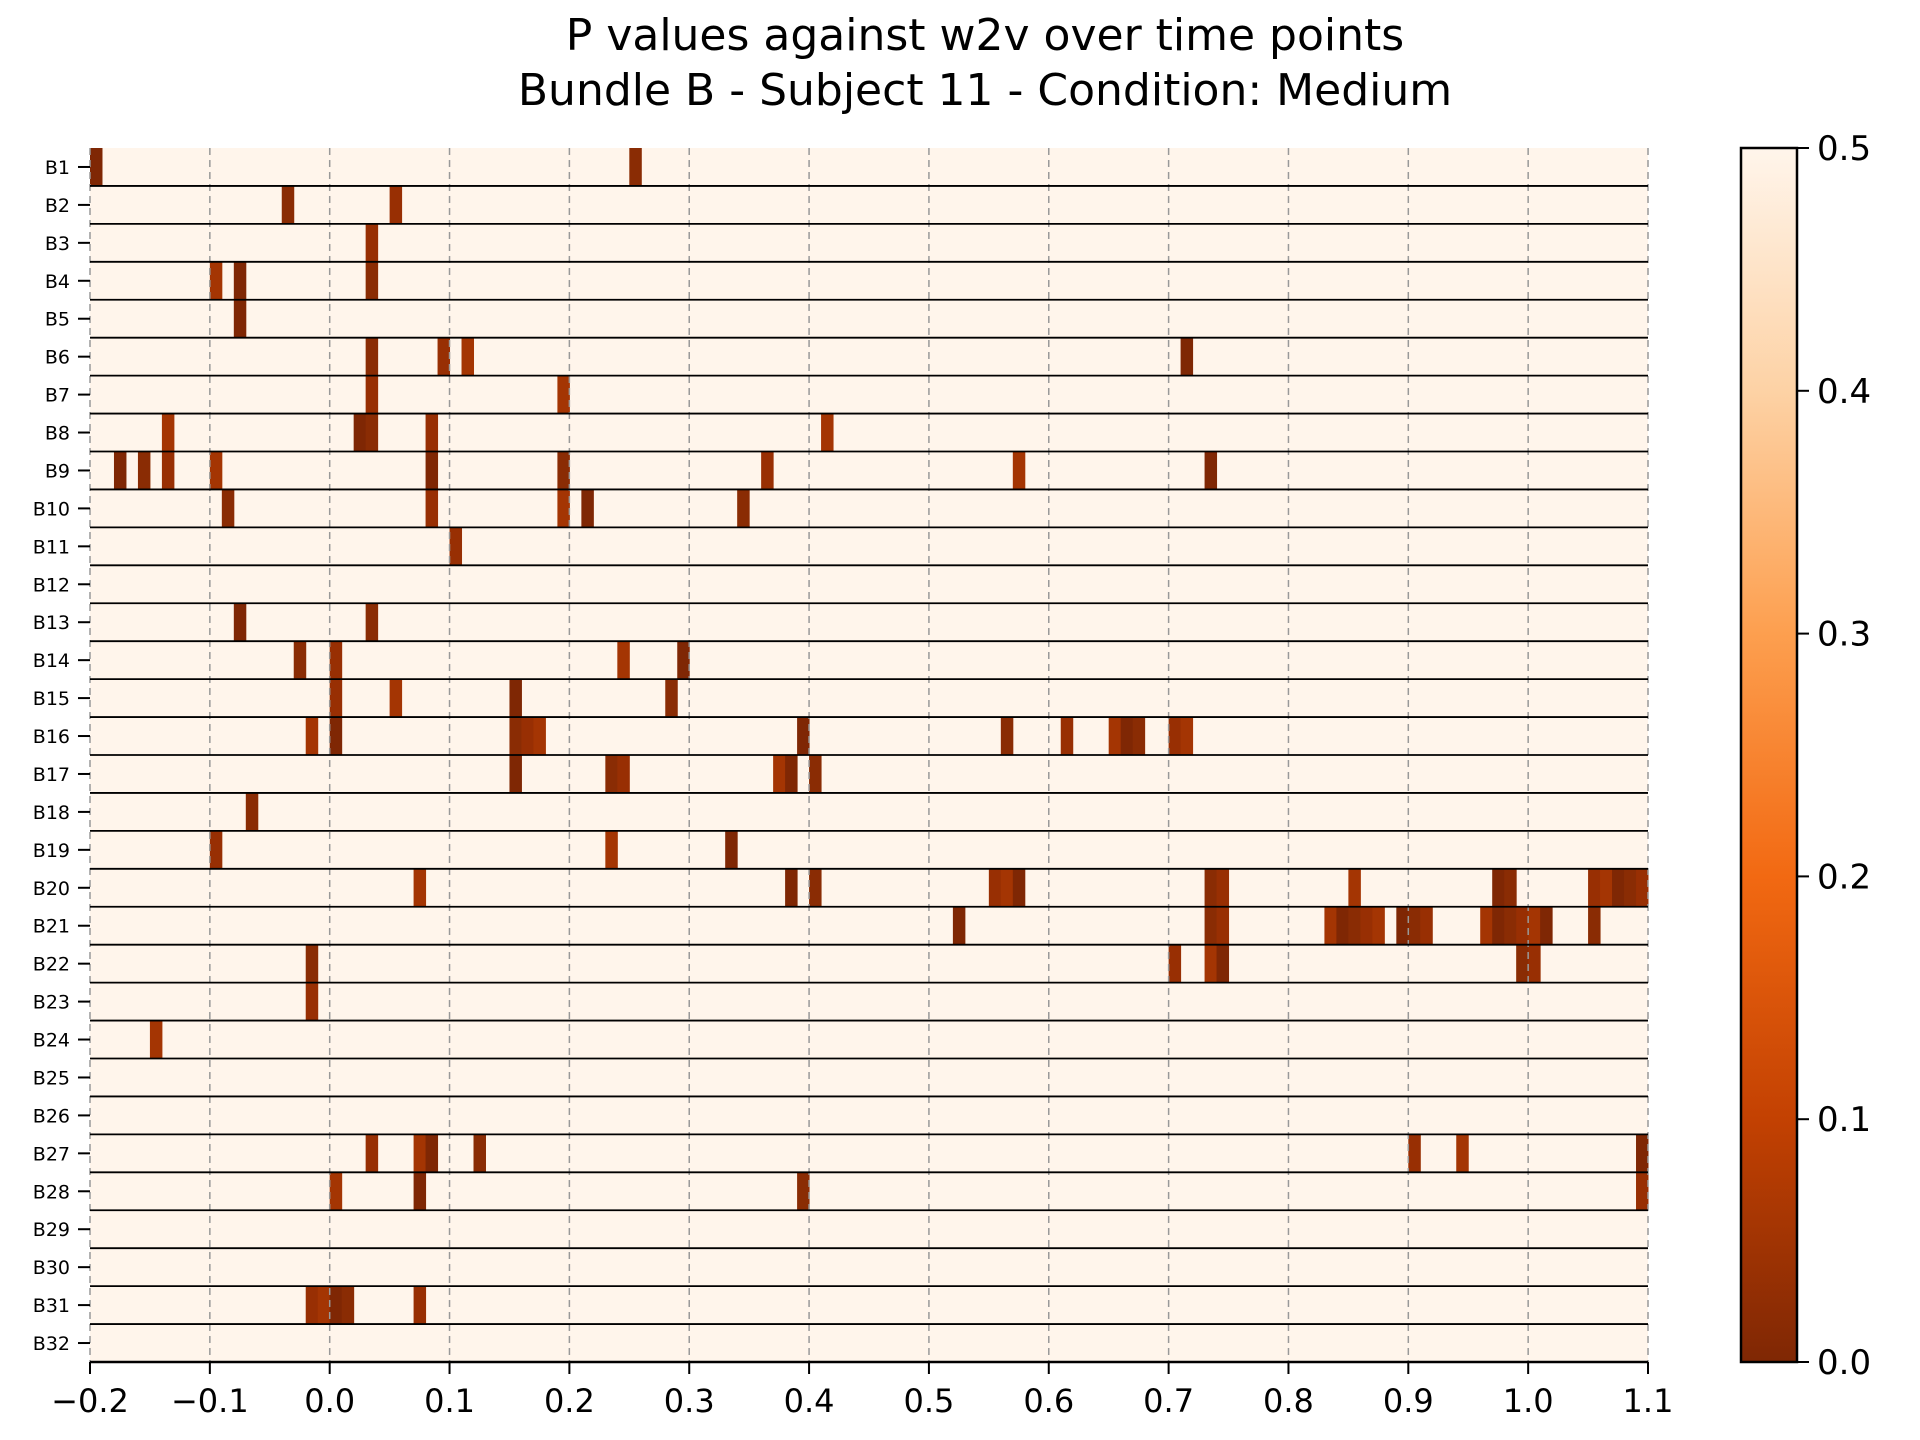  I want to click on x-tick-label: −0.2, so click(90, 1401).